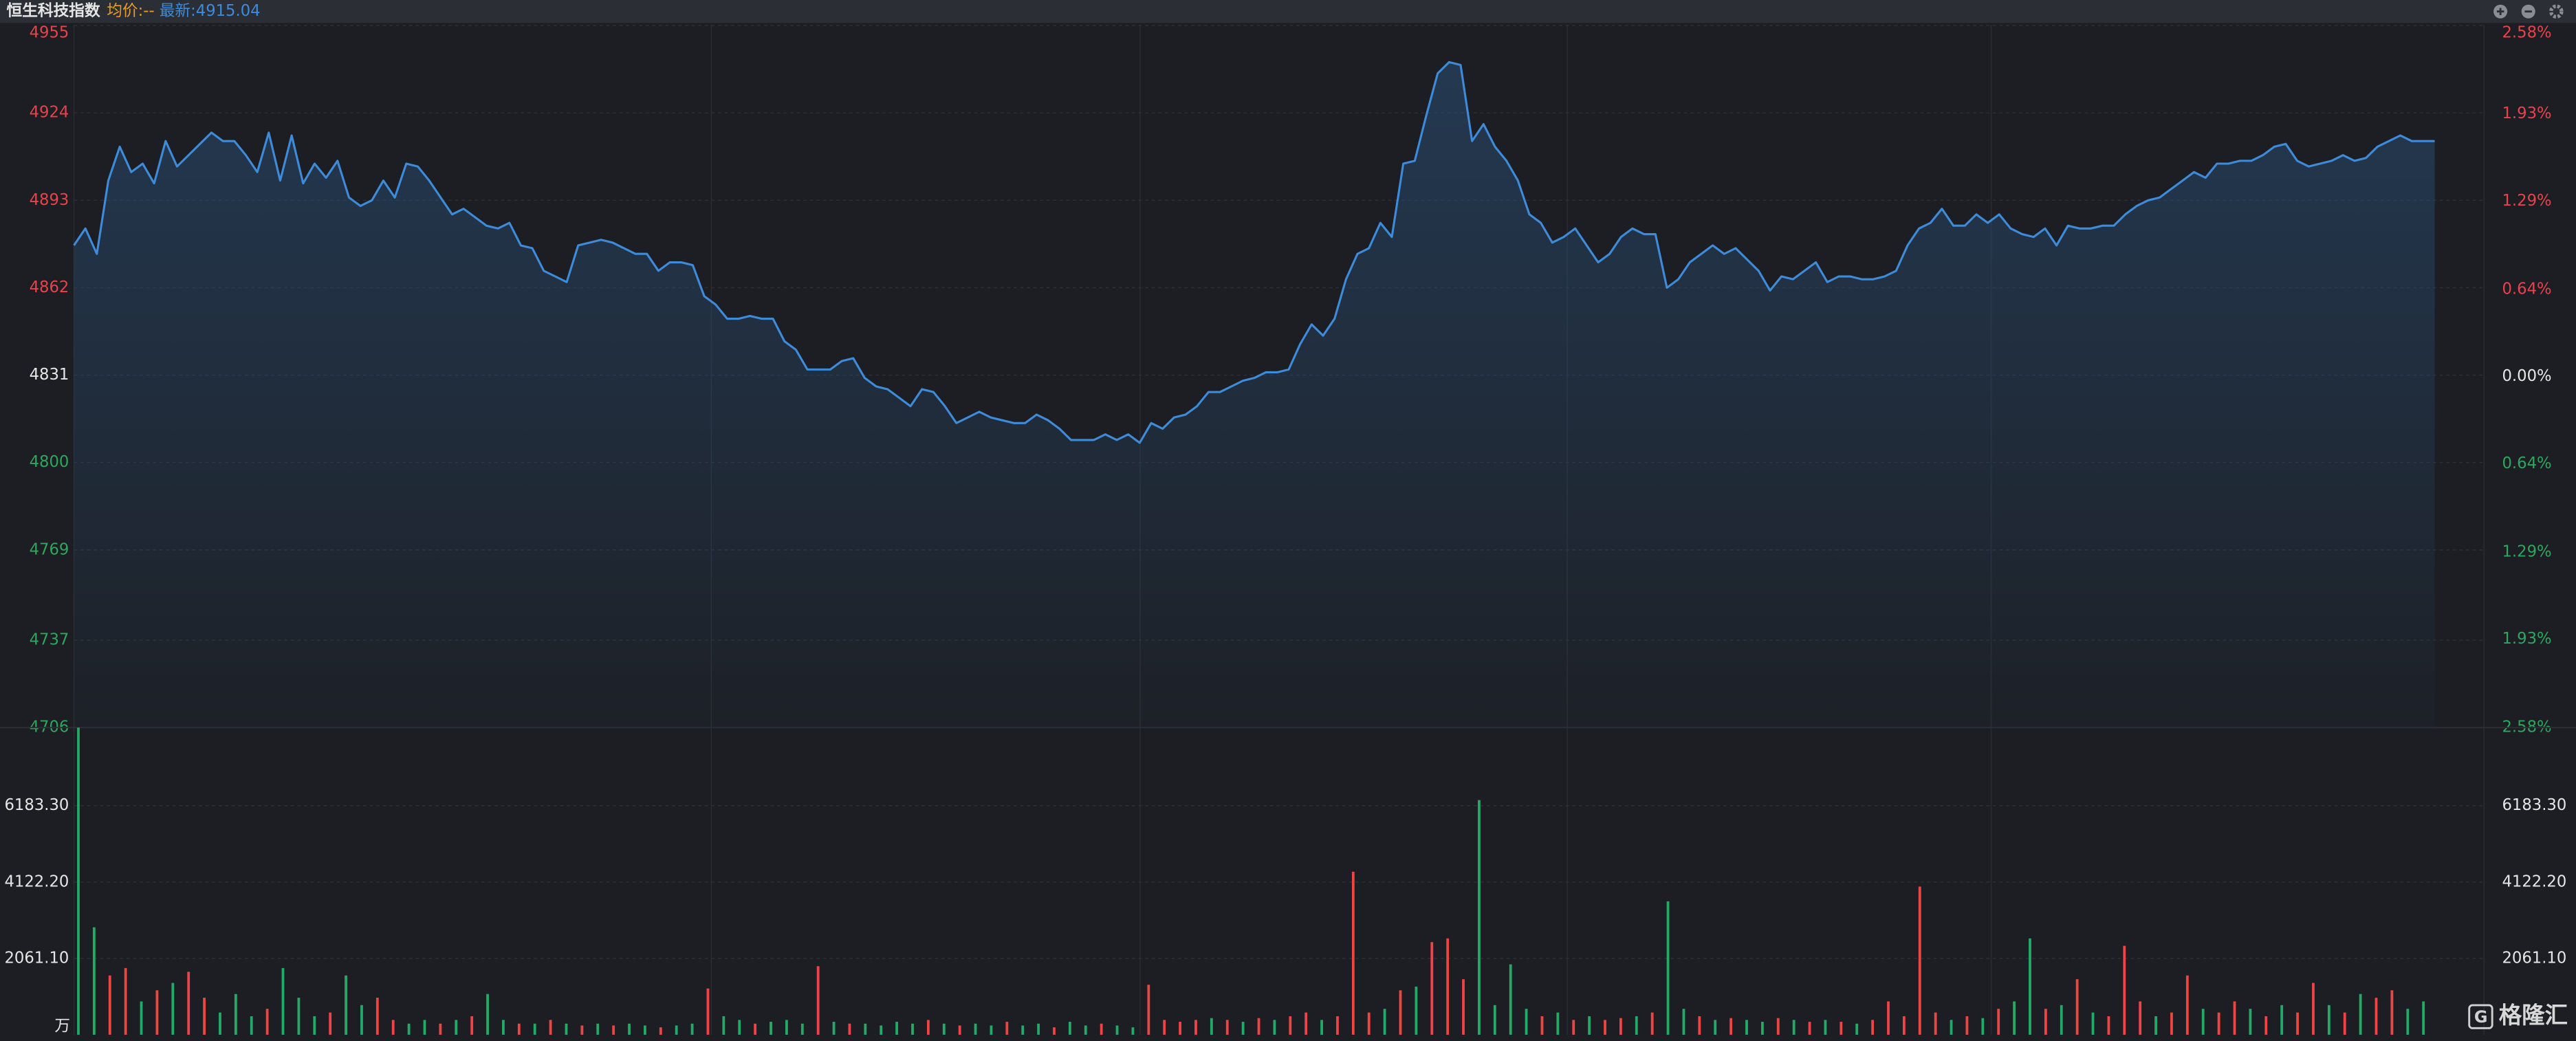  Describe the element at coordinates (37, 805) in the screenshot. I see `y-tick-label: 6183.30` at that location.